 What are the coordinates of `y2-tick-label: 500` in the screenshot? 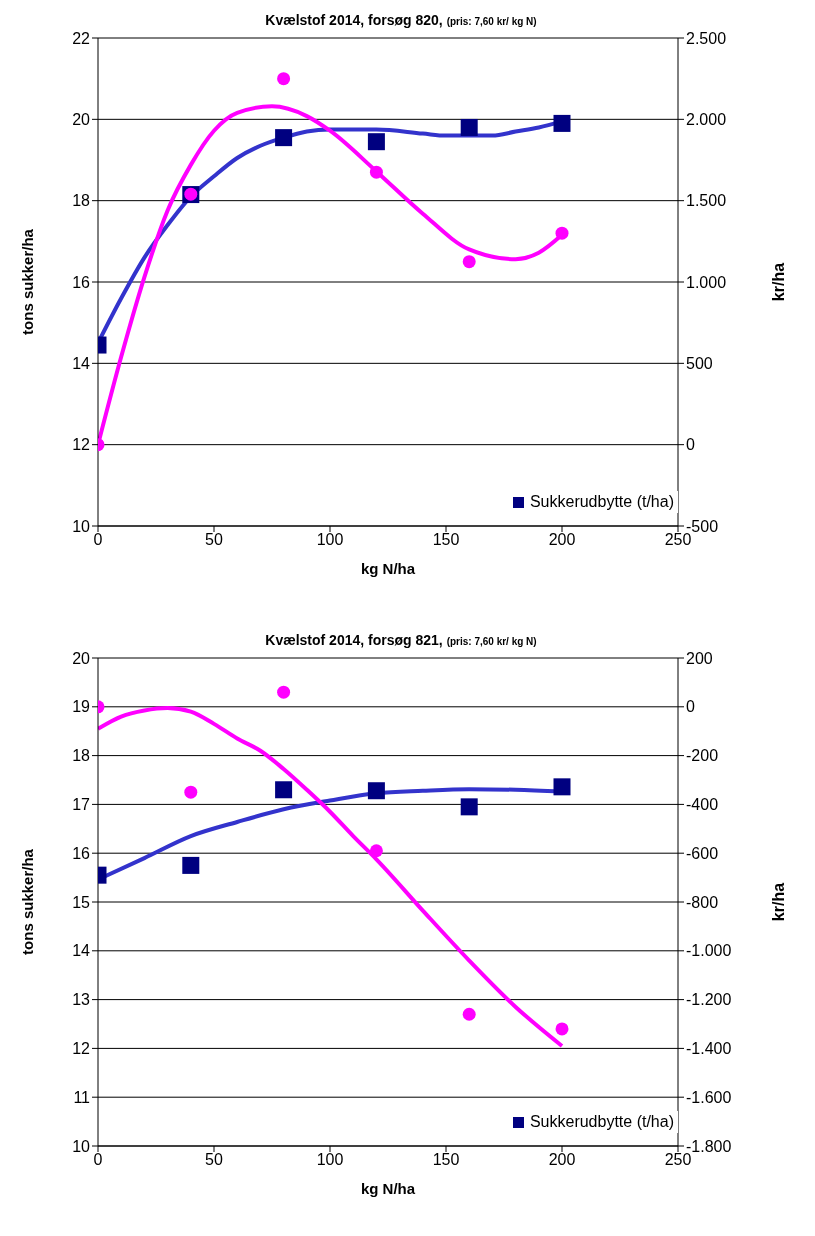 It's located at (699, 364).